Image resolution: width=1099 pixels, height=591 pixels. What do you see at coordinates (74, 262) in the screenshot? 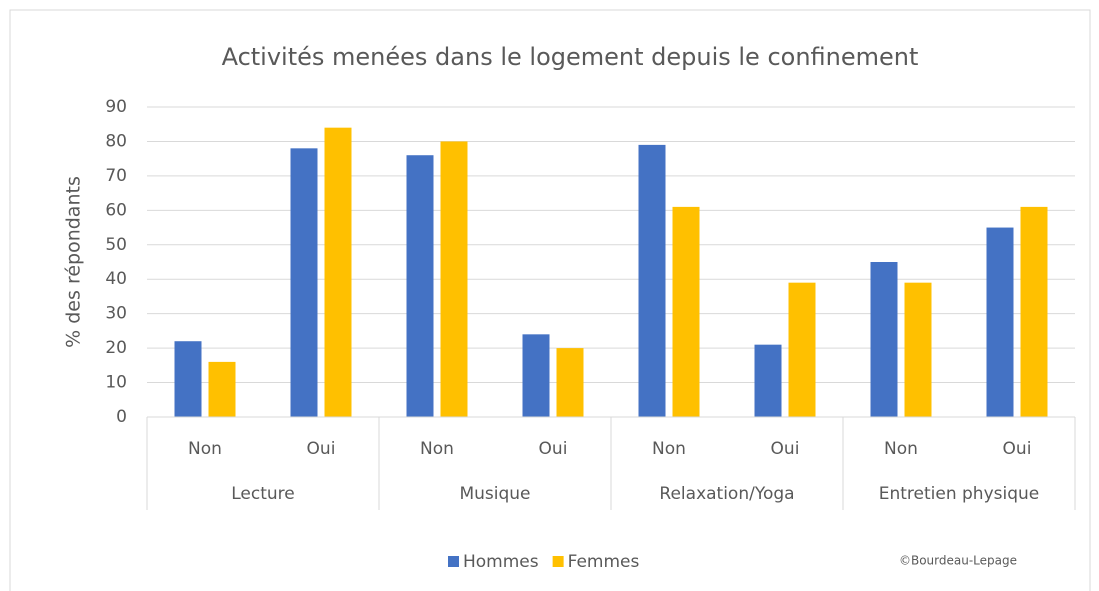
I see `y-axis-label: % des répondants` at bounding box center [74, 262].